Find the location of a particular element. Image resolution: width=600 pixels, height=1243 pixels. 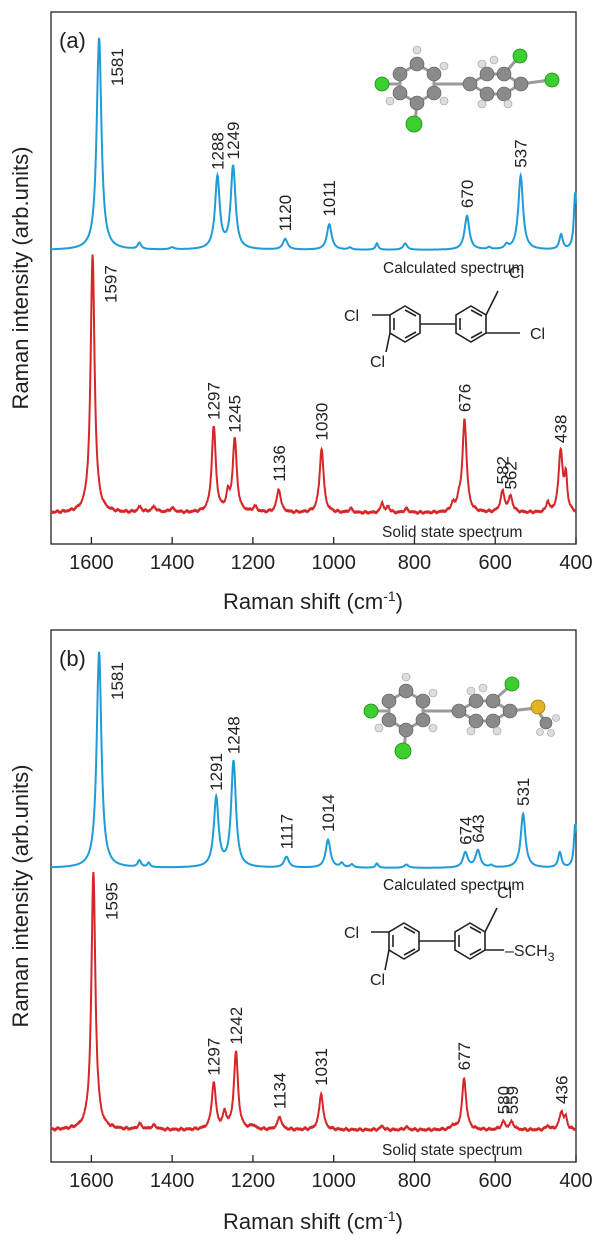

solid-peak-label: 582 is located at coordinates (503, 470).